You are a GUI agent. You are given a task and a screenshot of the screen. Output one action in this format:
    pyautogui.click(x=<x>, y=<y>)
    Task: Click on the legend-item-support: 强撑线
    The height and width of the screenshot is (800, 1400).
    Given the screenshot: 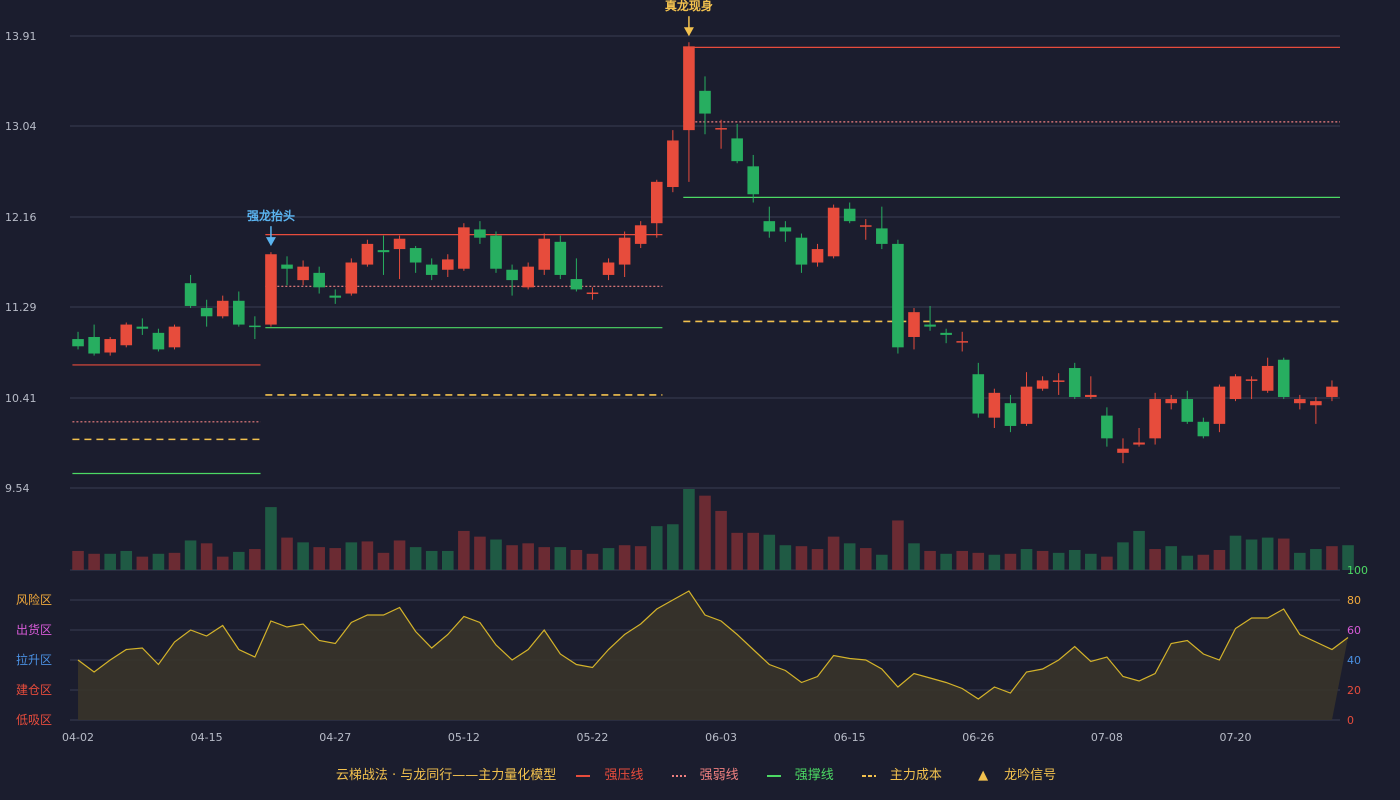 What is the action you would take?
    pyautogui.click(x=806, y=775)
    